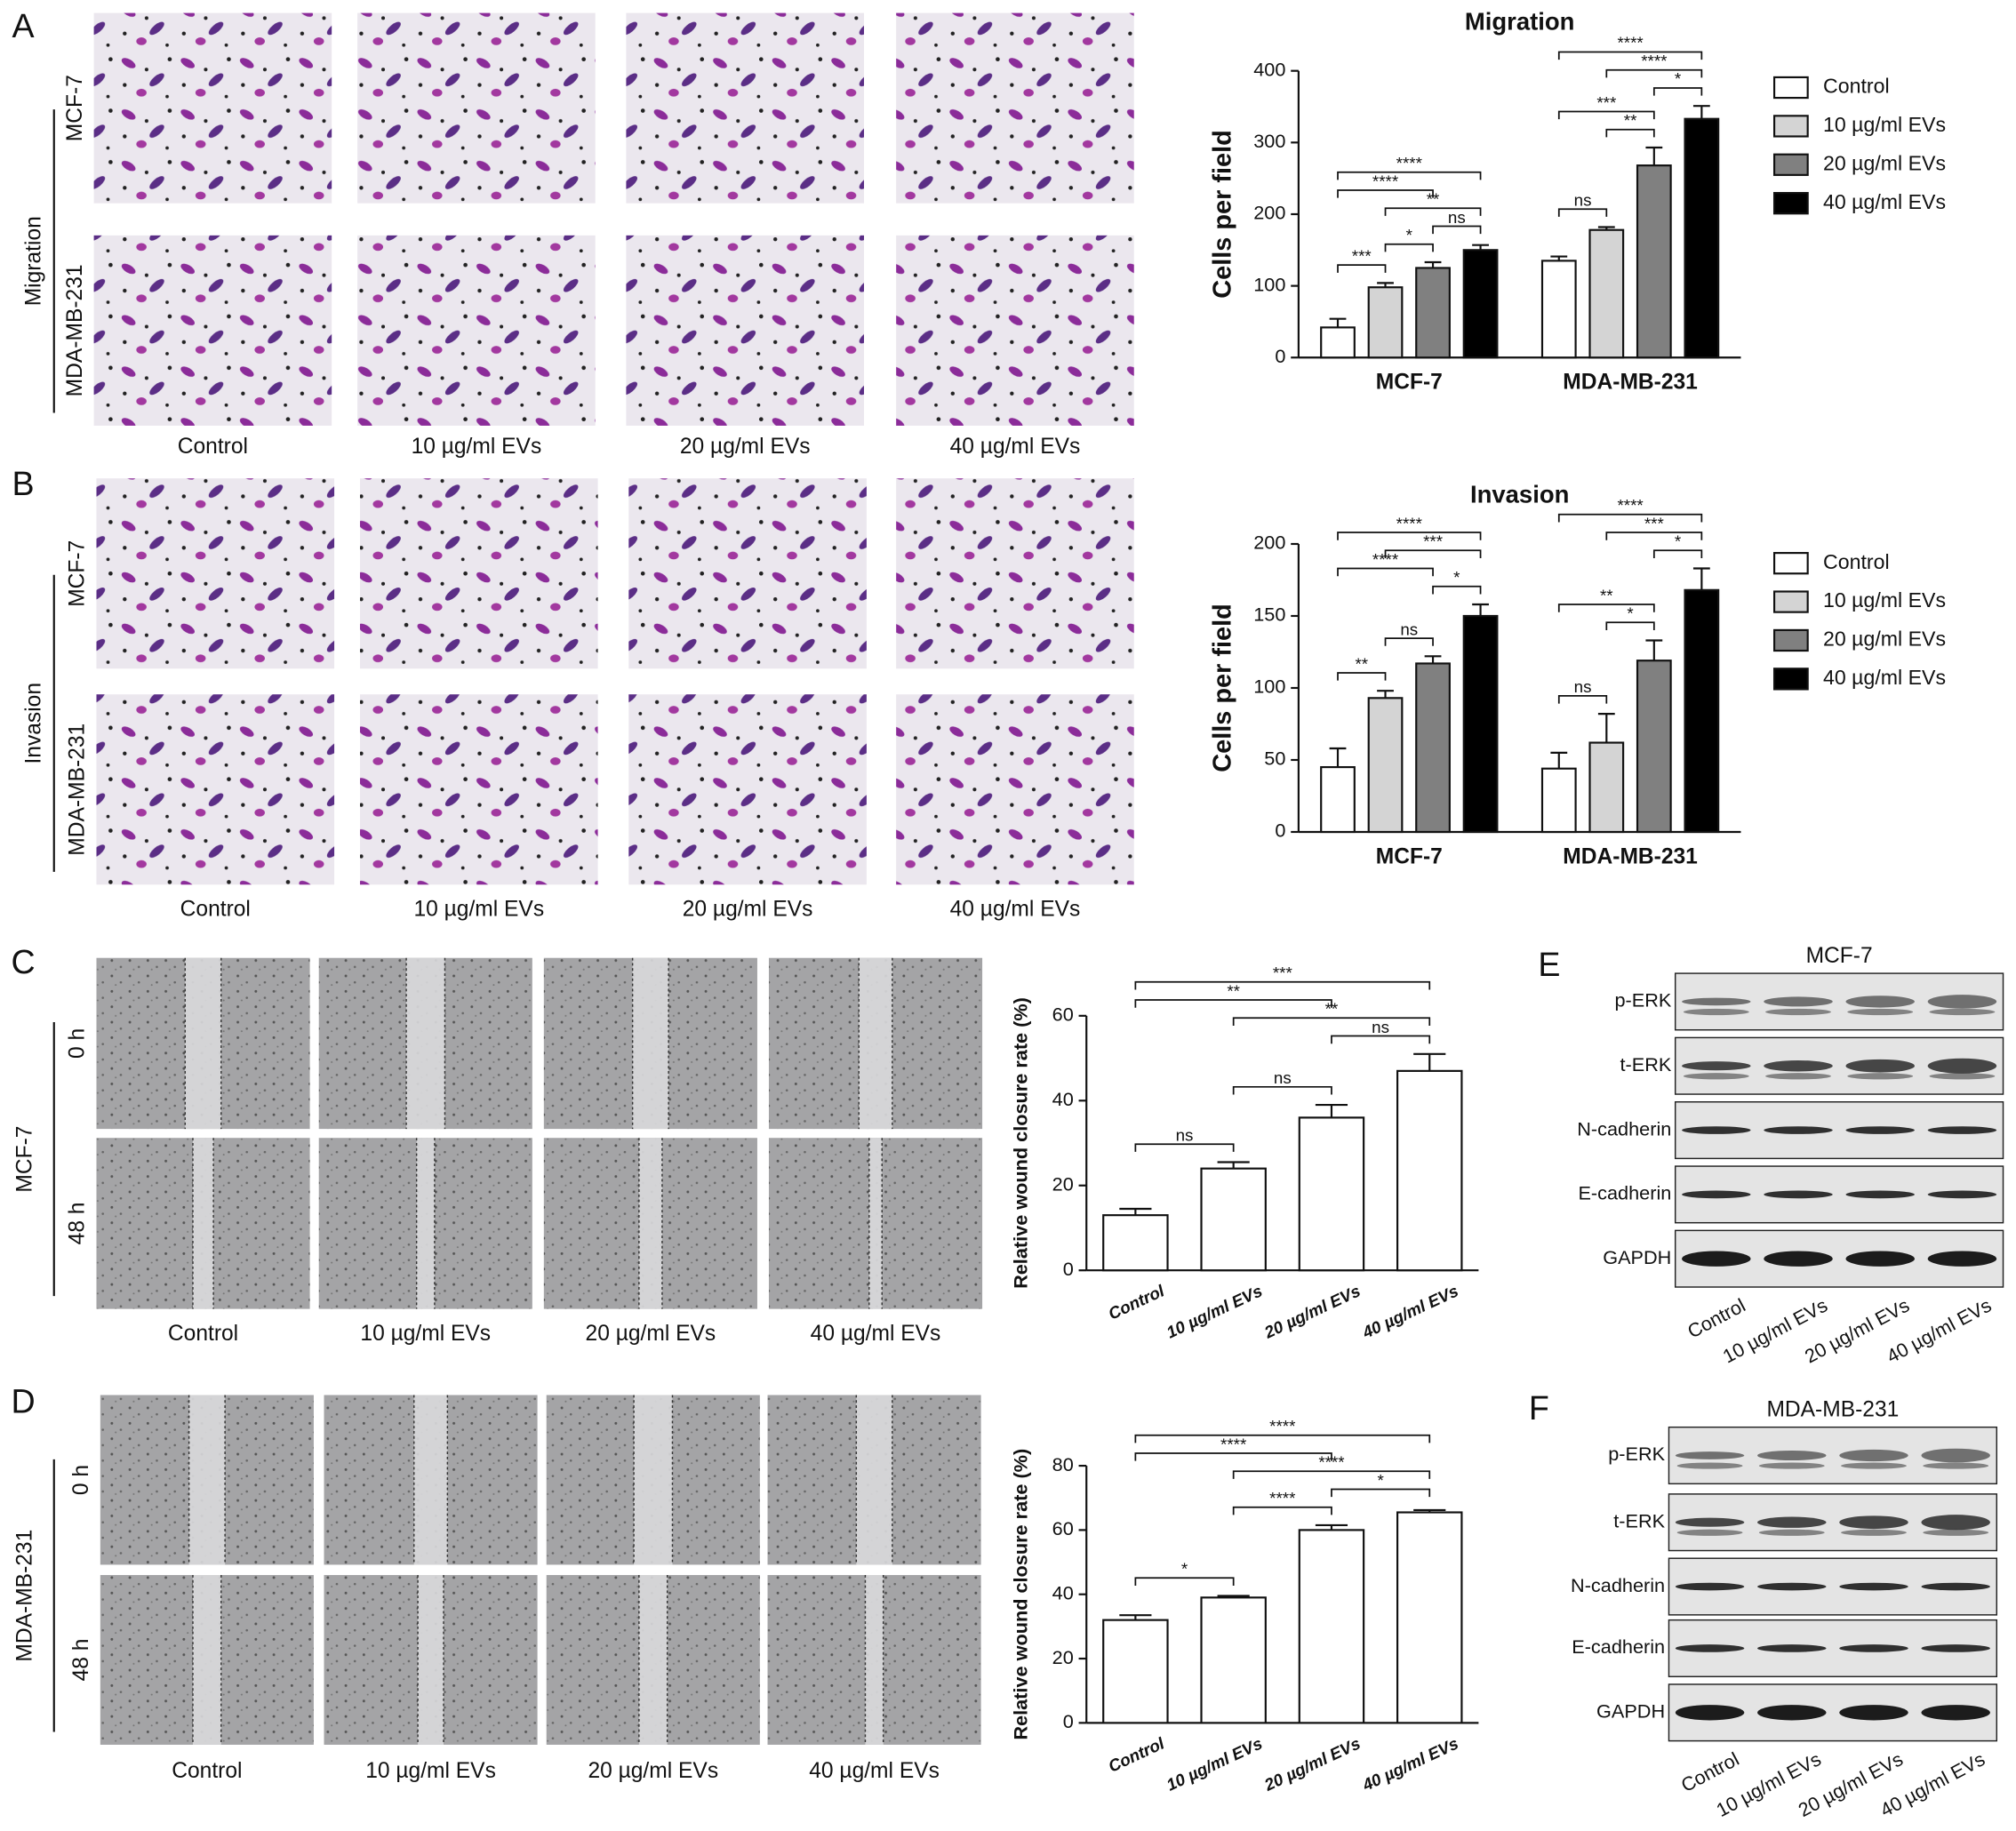  Describe the element at coordinates (24, 1596) in the screenshot. I see `group-label: MDA-MB-231` at that location.